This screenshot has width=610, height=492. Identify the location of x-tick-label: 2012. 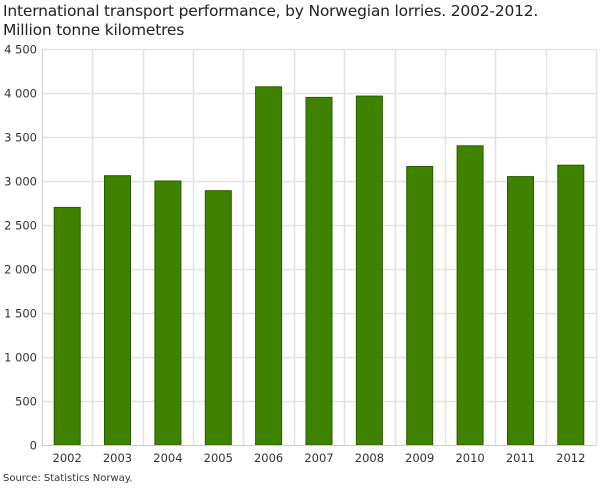
(570, 458).